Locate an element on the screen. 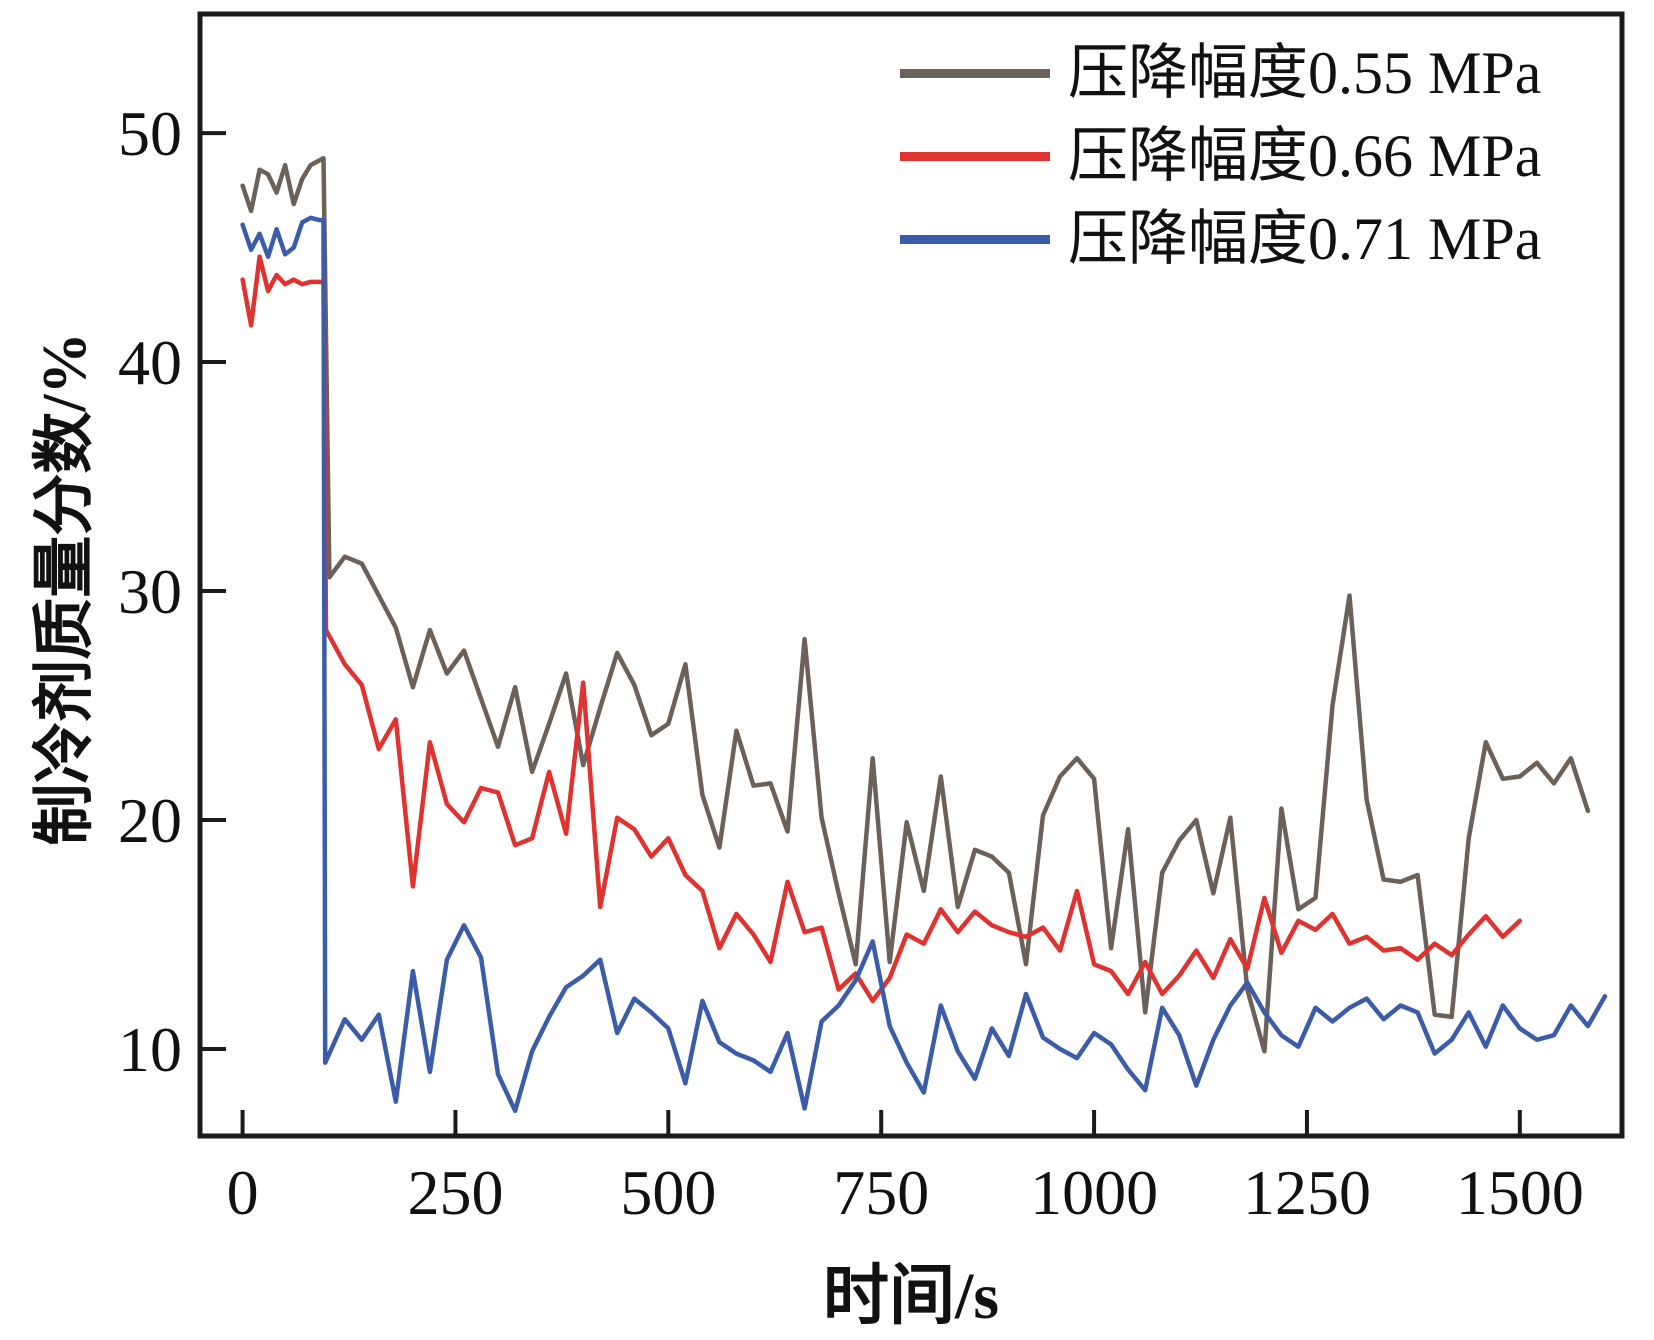  y-tick-label: 50 is located at coordinates (150, 133).